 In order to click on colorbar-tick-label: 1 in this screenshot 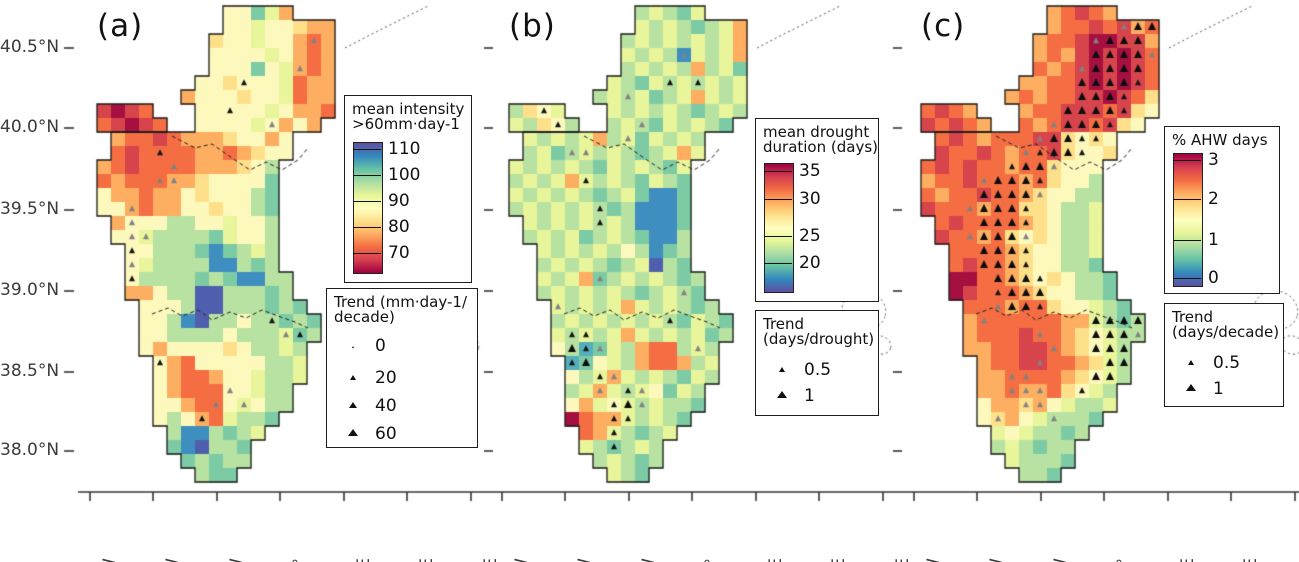, I will do `click(1213, 240)`.